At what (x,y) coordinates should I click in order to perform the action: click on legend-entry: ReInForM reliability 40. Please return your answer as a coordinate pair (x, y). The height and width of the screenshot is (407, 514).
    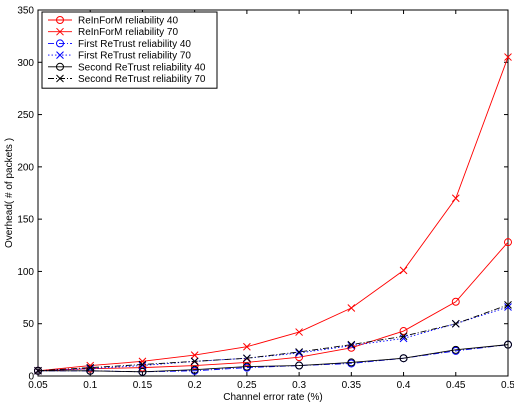
    Looking at the image, I should click on (113, 21).